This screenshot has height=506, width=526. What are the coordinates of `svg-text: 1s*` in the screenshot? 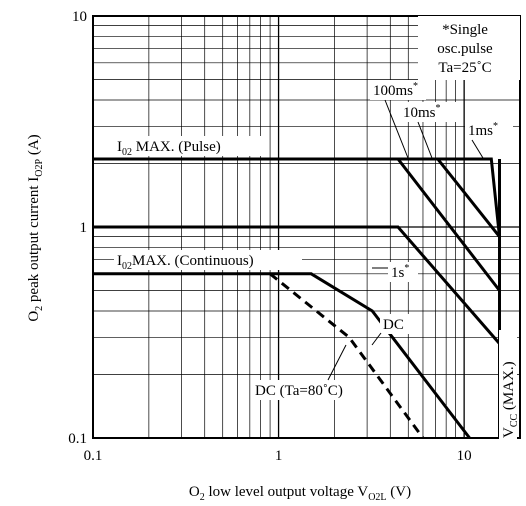 It's located at (400, 272).